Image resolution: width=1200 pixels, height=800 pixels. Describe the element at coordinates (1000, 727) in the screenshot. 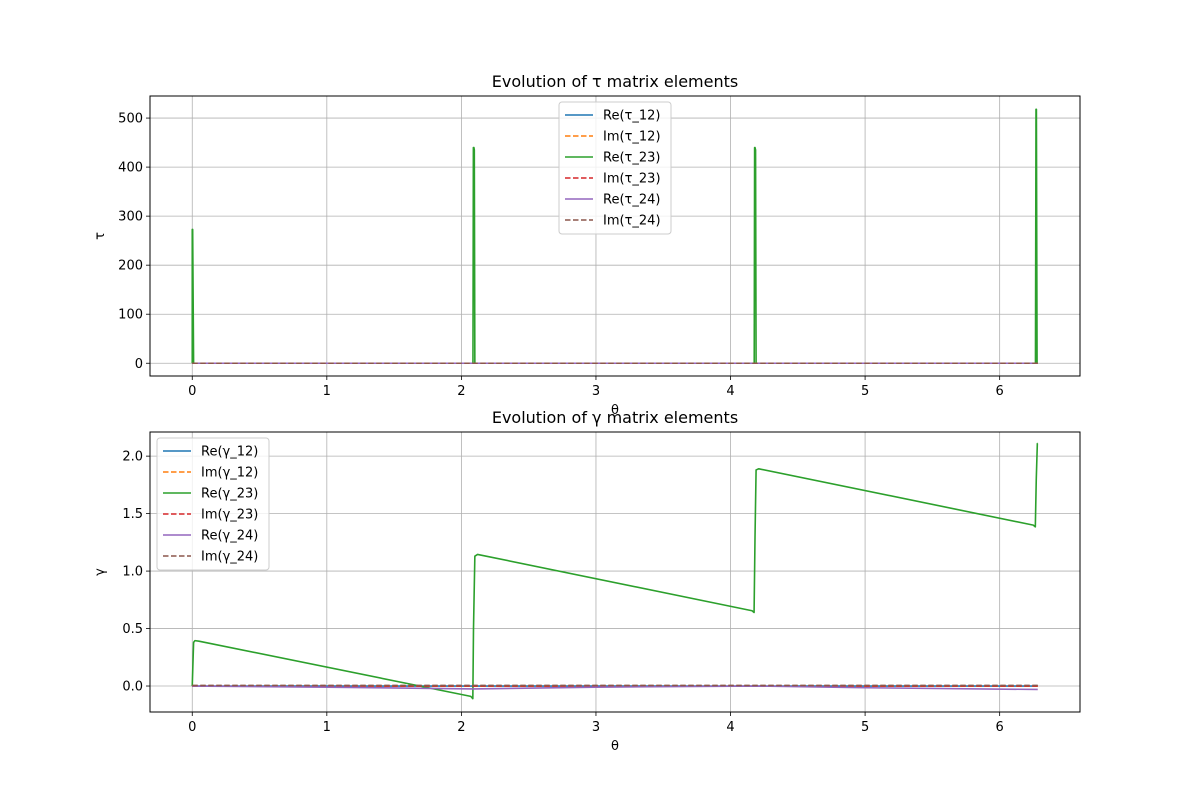

I see `gamma-x-tick-label: 6` at that location.